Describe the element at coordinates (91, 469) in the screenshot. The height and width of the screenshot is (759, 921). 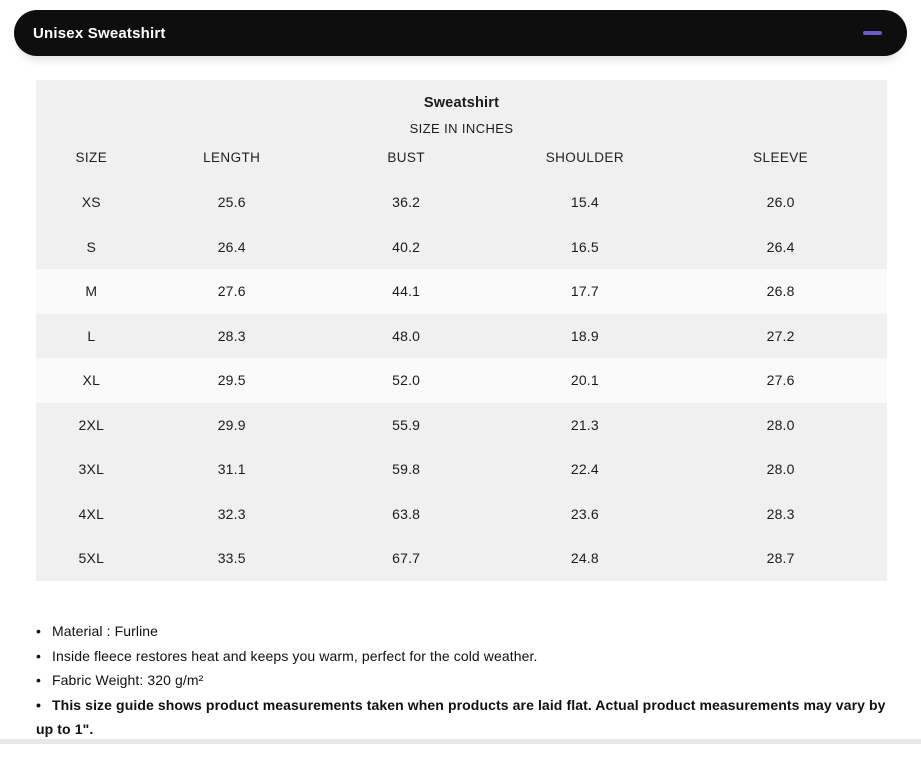
I see `size-cell: 3XL` at that location.